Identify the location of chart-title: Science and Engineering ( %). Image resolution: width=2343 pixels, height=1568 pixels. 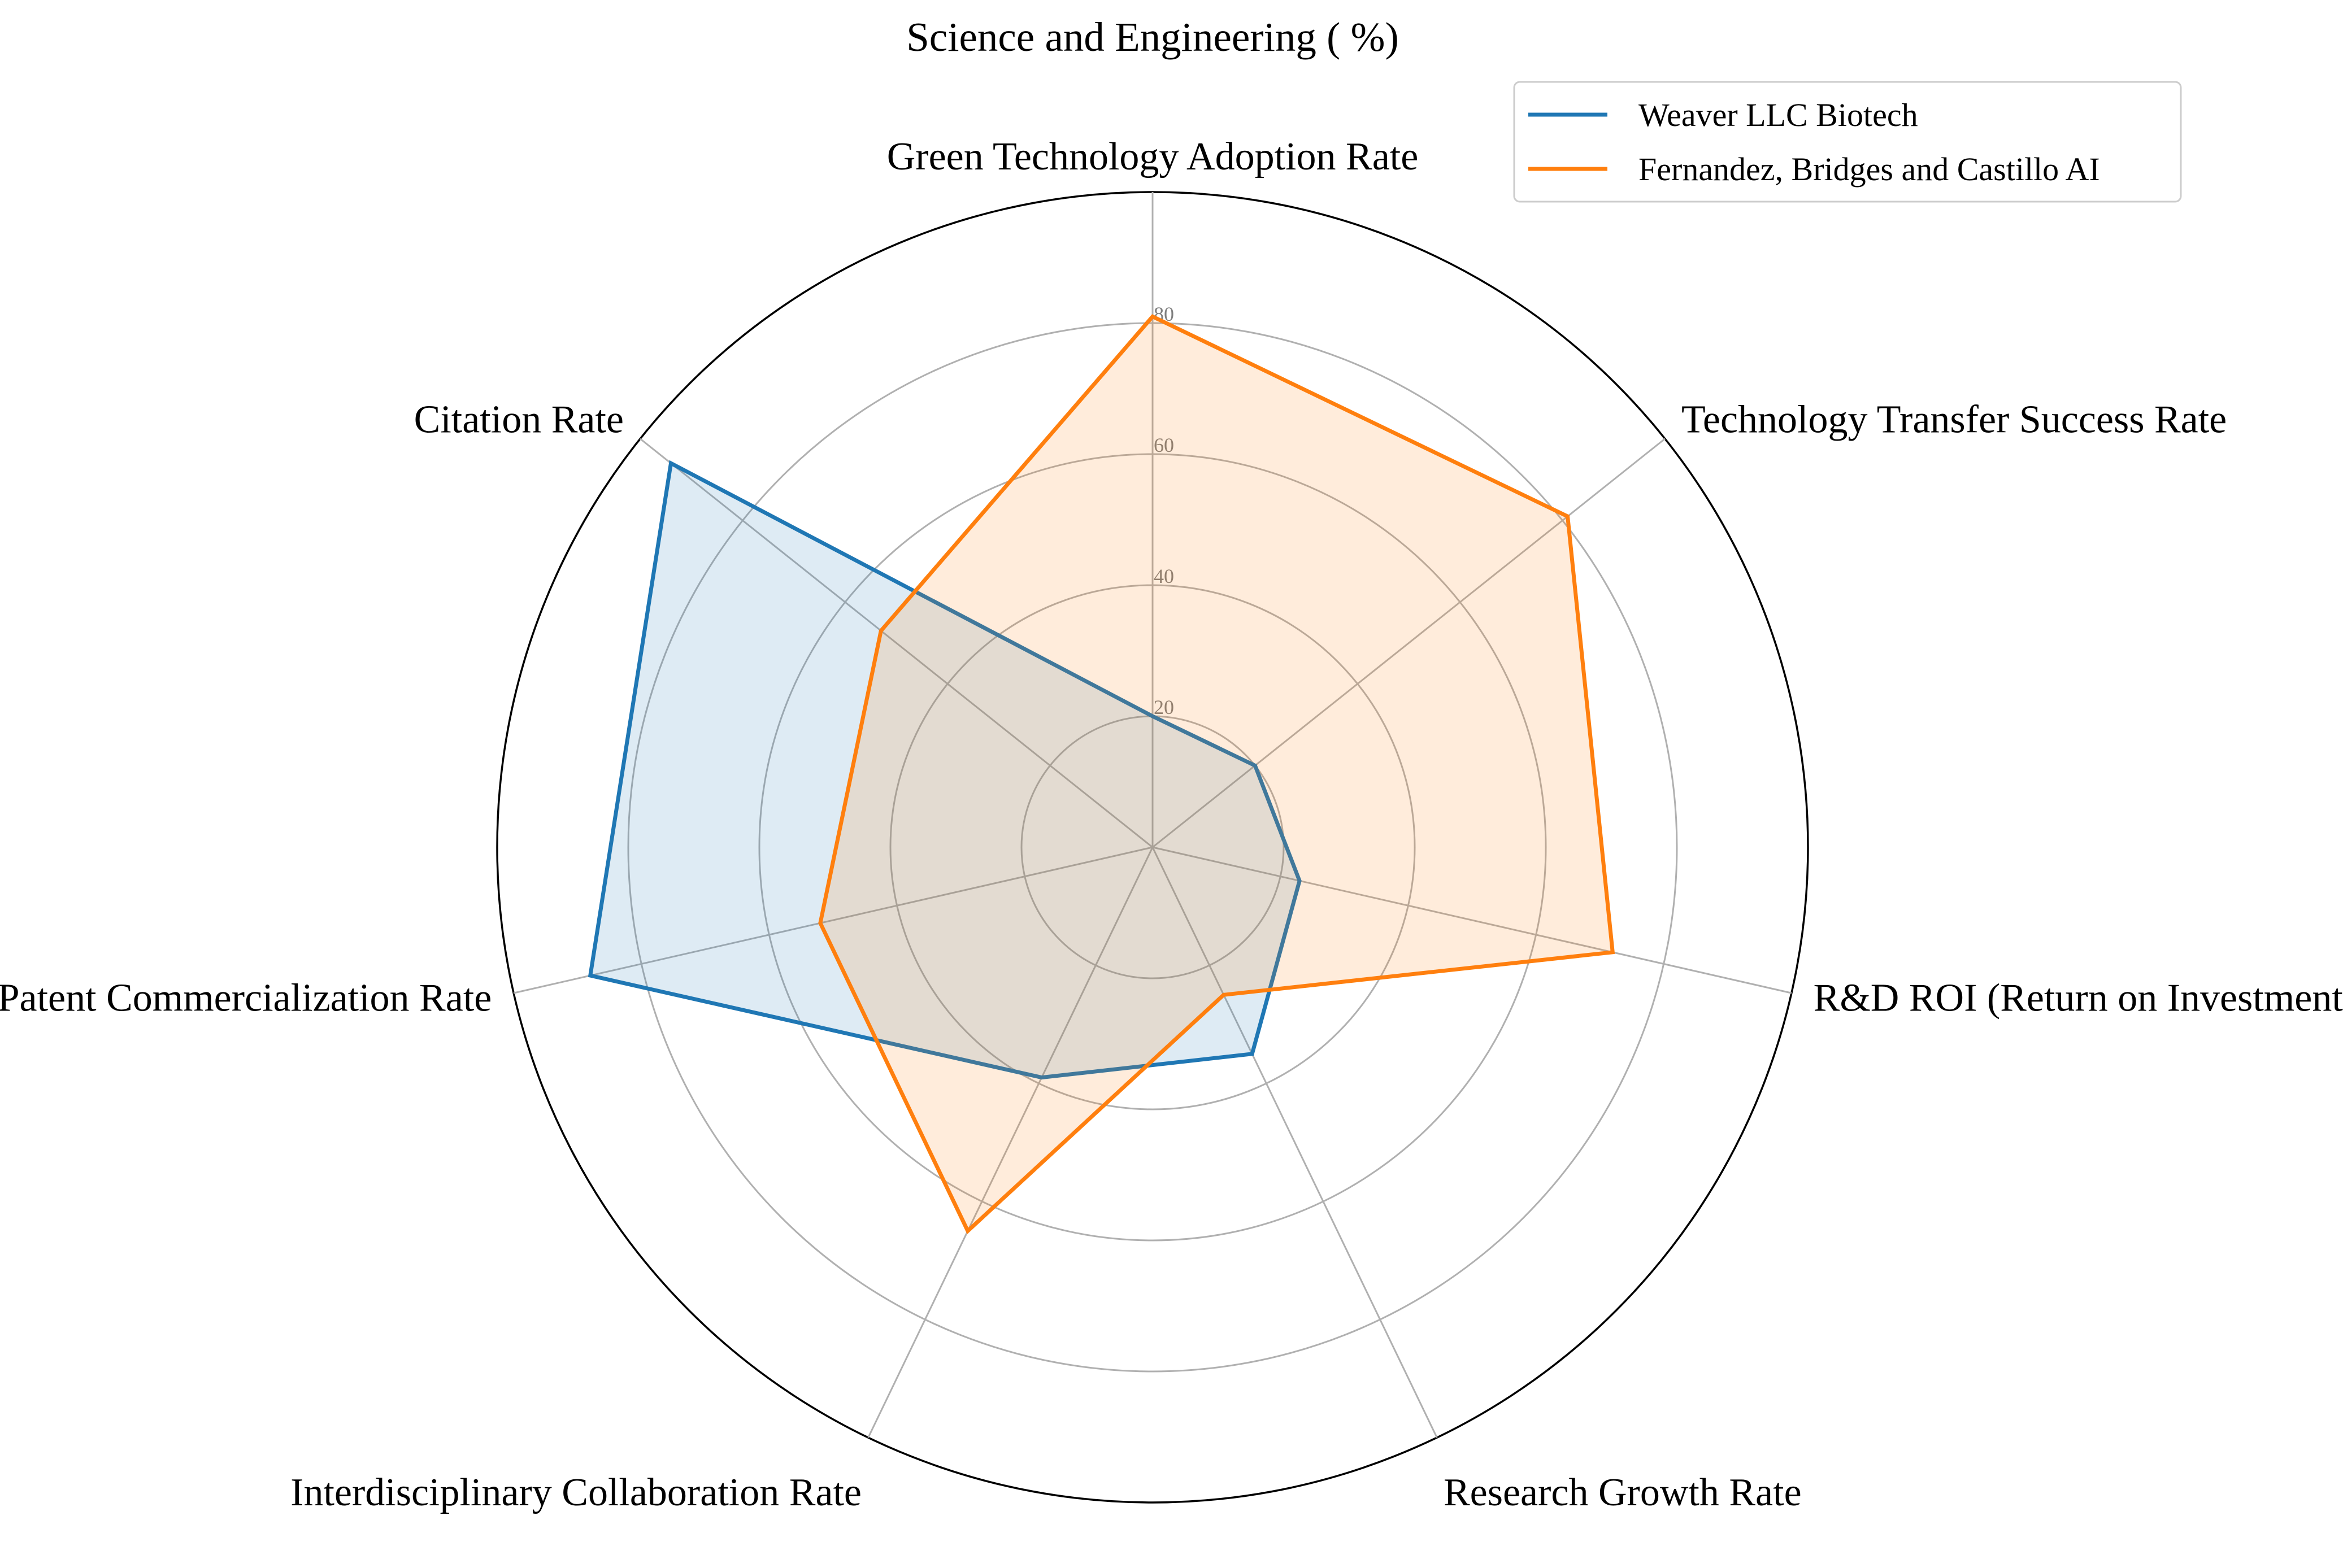
(1152, 37).